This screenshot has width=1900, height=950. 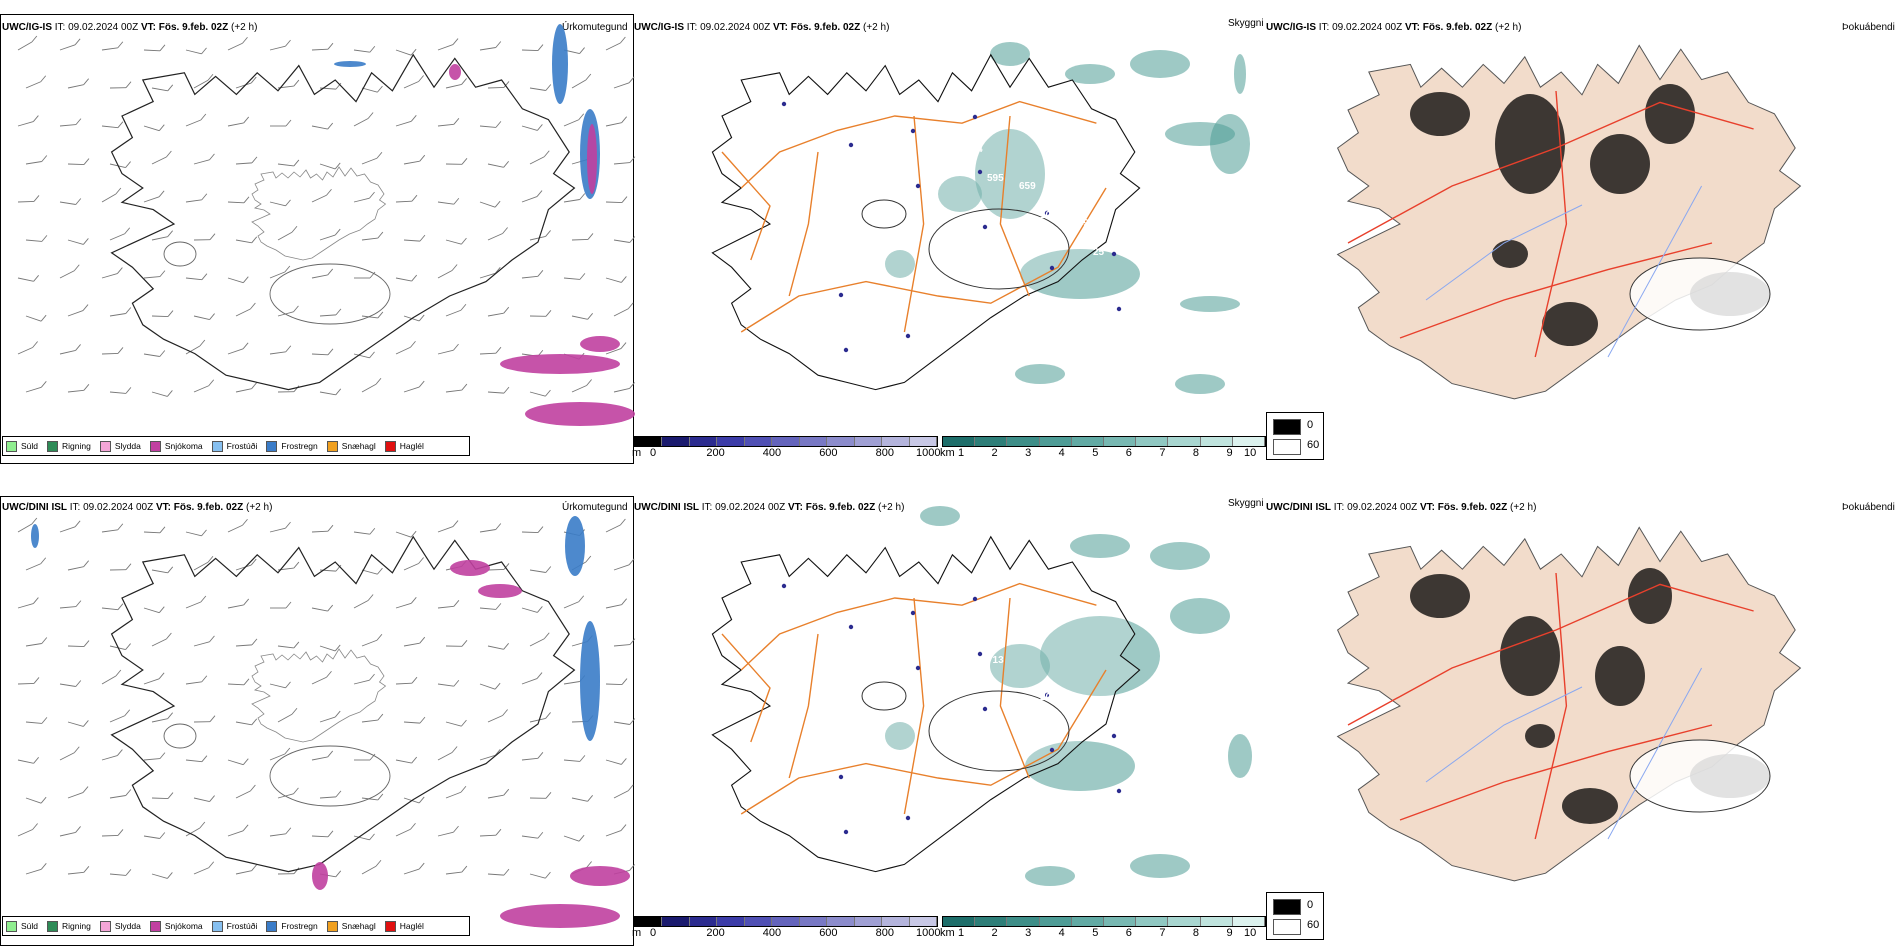 What do you see at coordinates (292, 926) in the screenshot?
I see `legend-item-frostregn: Frostregn` at bounding box center [292, 926].